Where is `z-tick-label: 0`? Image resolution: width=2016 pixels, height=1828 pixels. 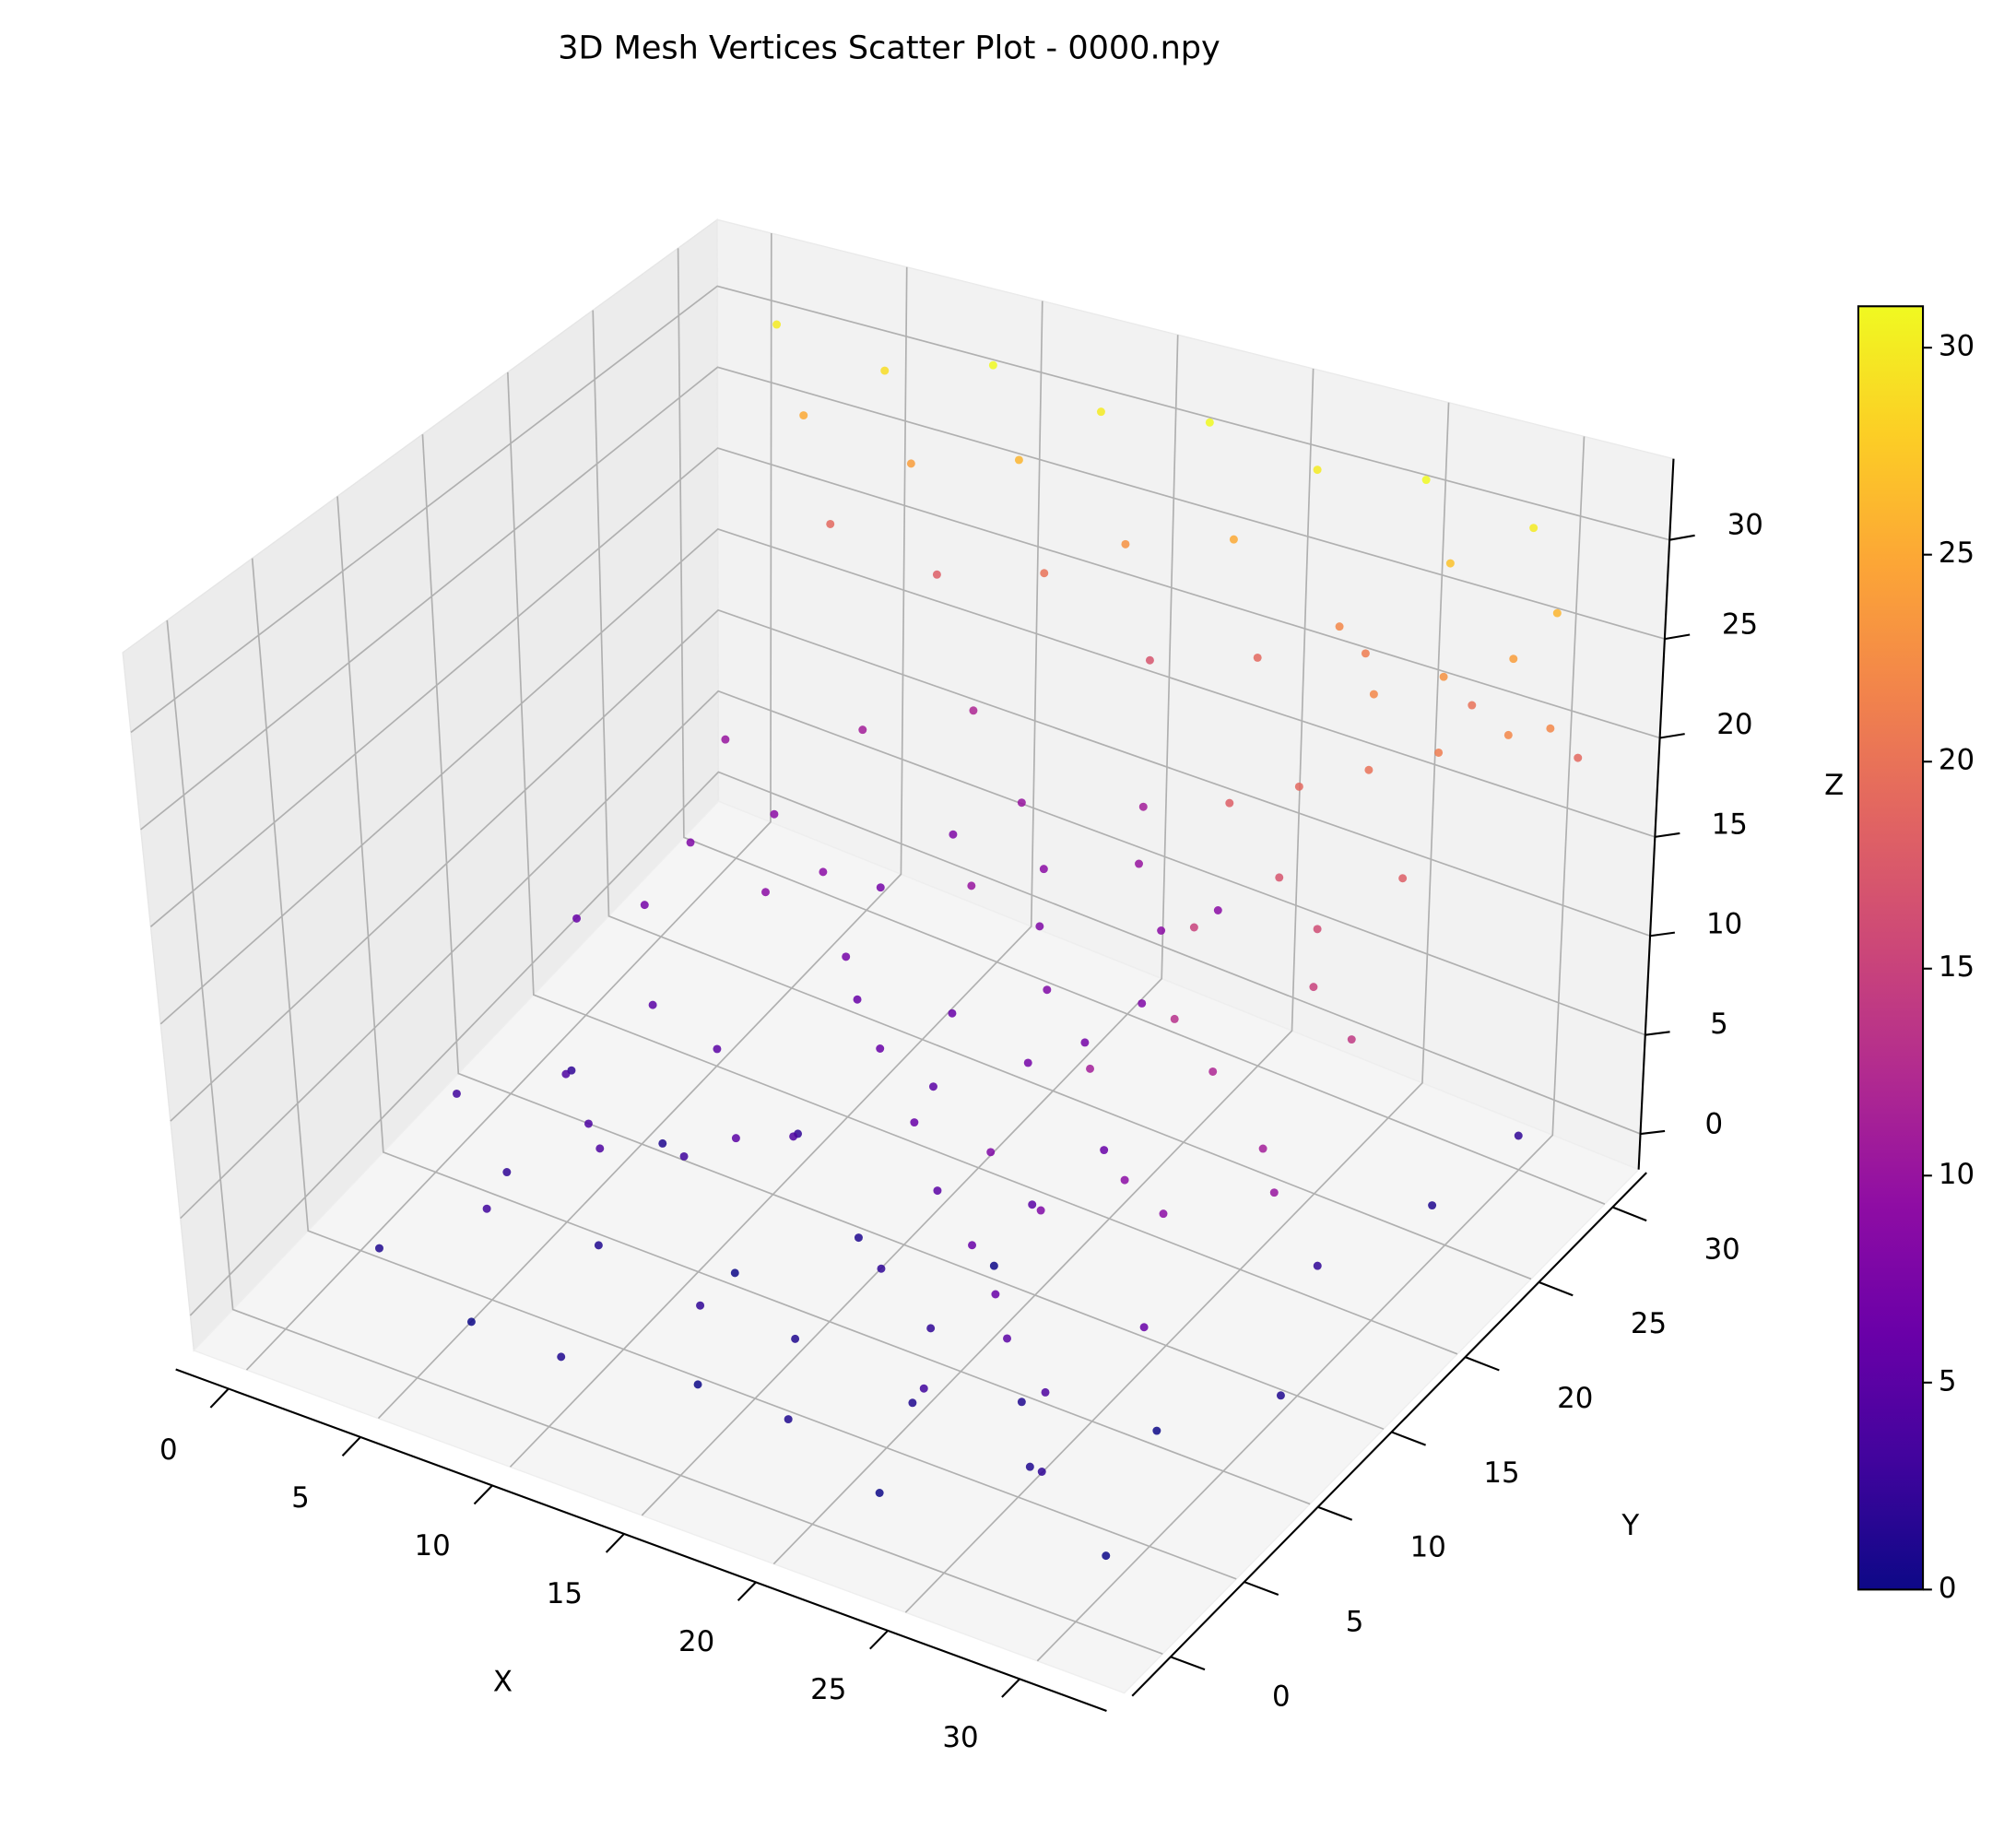 z-tick-label: 0 is located at coordinates (1713, 1123).